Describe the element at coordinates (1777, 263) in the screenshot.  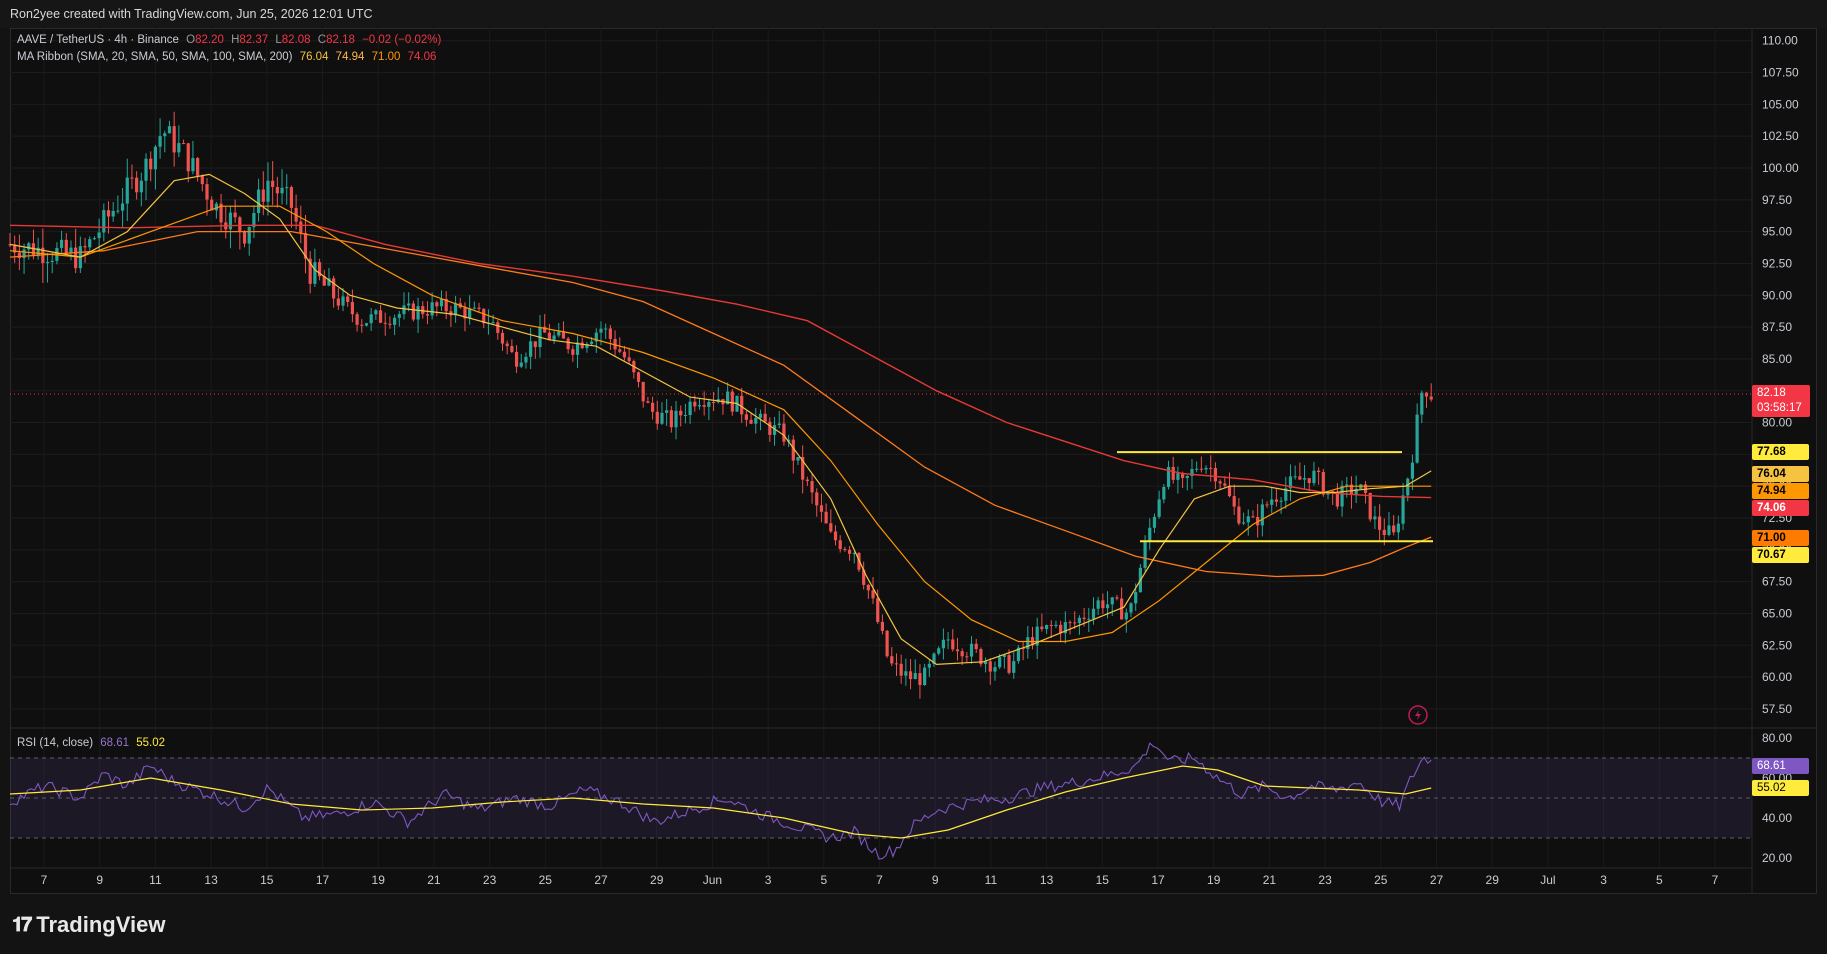
I see `price-tick-label: 92.50` at that location.